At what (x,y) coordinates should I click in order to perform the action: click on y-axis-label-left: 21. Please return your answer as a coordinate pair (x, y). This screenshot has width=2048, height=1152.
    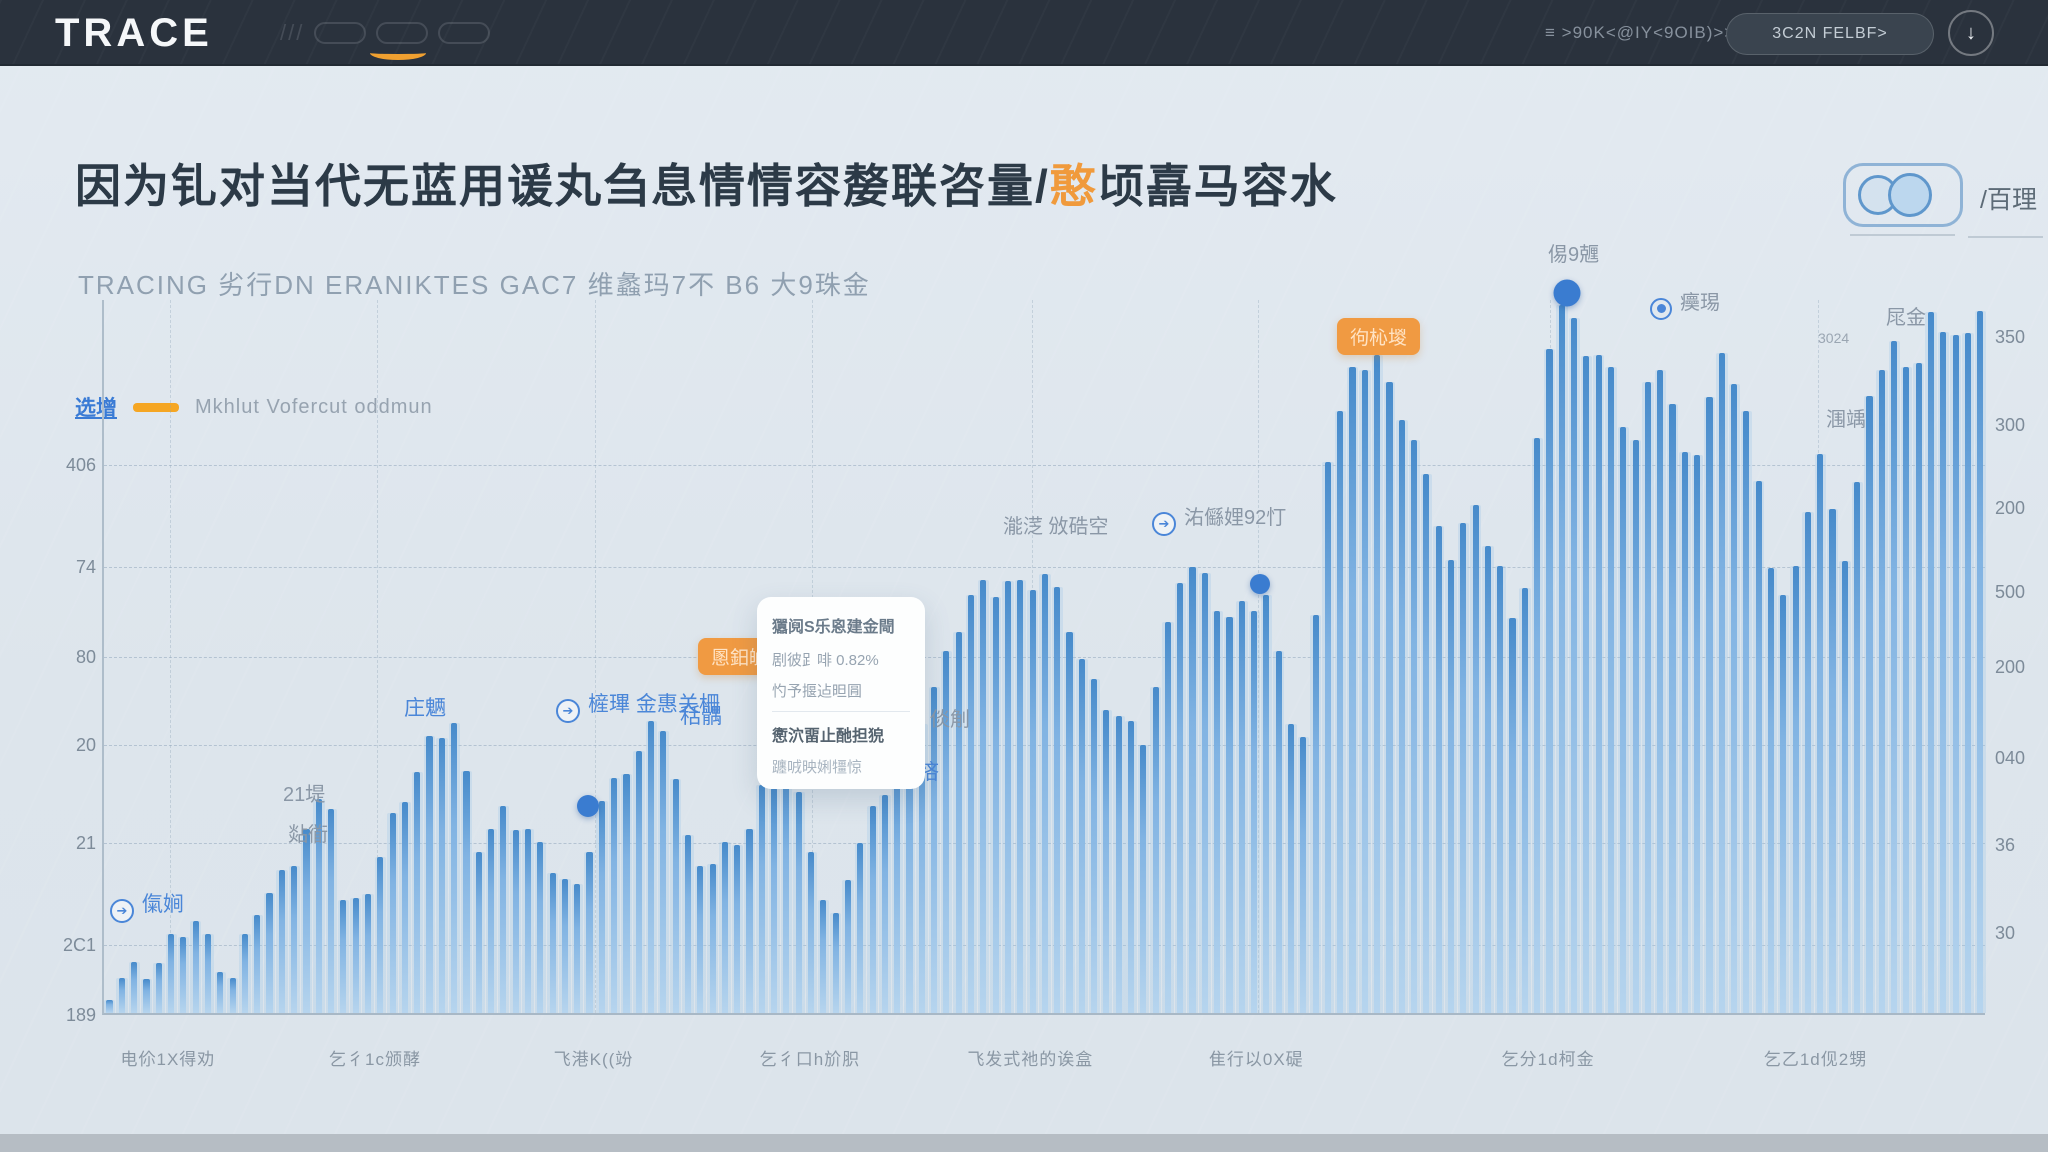
    Looking at the image, I should click on (85, 842).